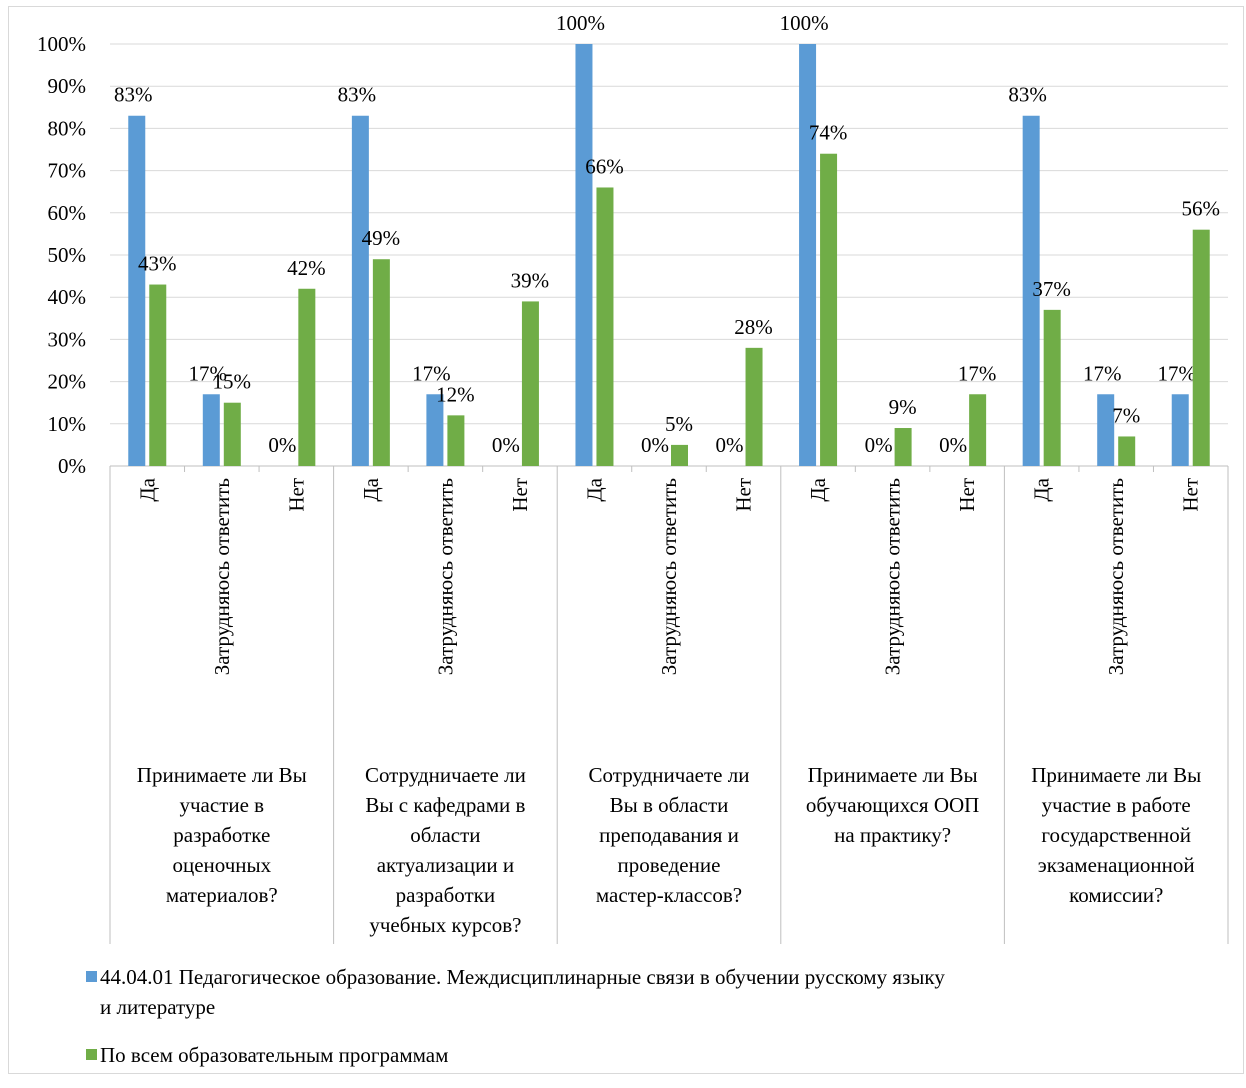 The height and width of the screenshot is (1088, 1246). I want to click on data-label: 5%, so click(679, 424).